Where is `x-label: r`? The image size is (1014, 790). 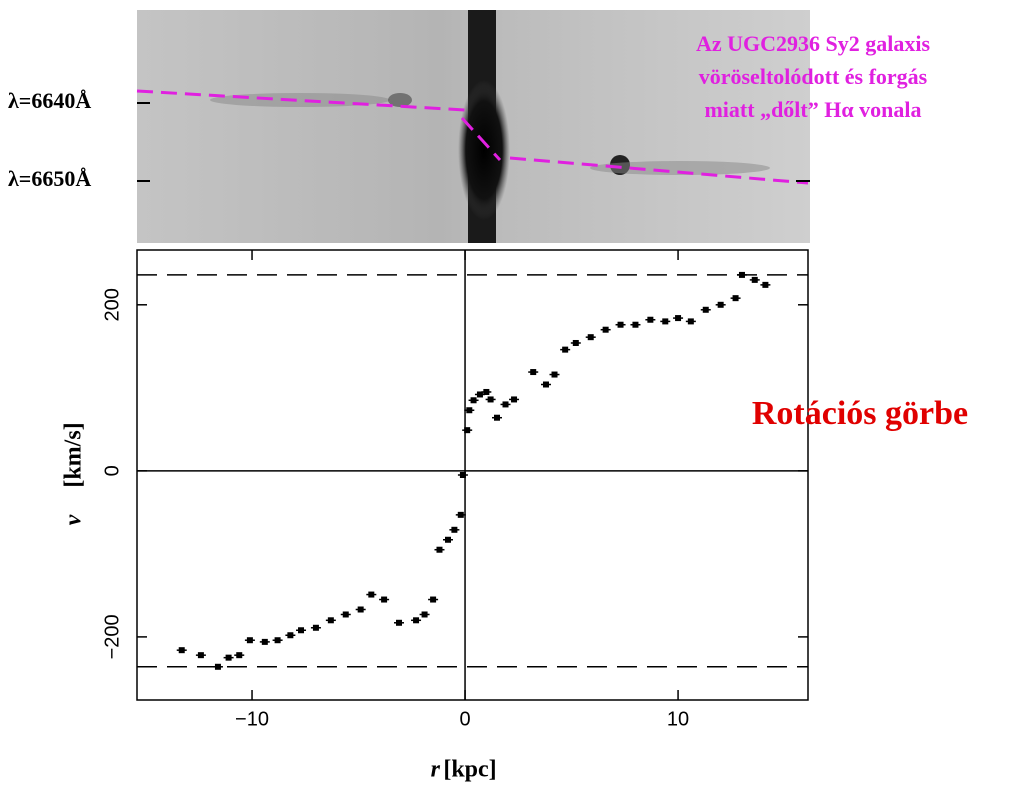 x-label: r is located at coordinates (436, 770).